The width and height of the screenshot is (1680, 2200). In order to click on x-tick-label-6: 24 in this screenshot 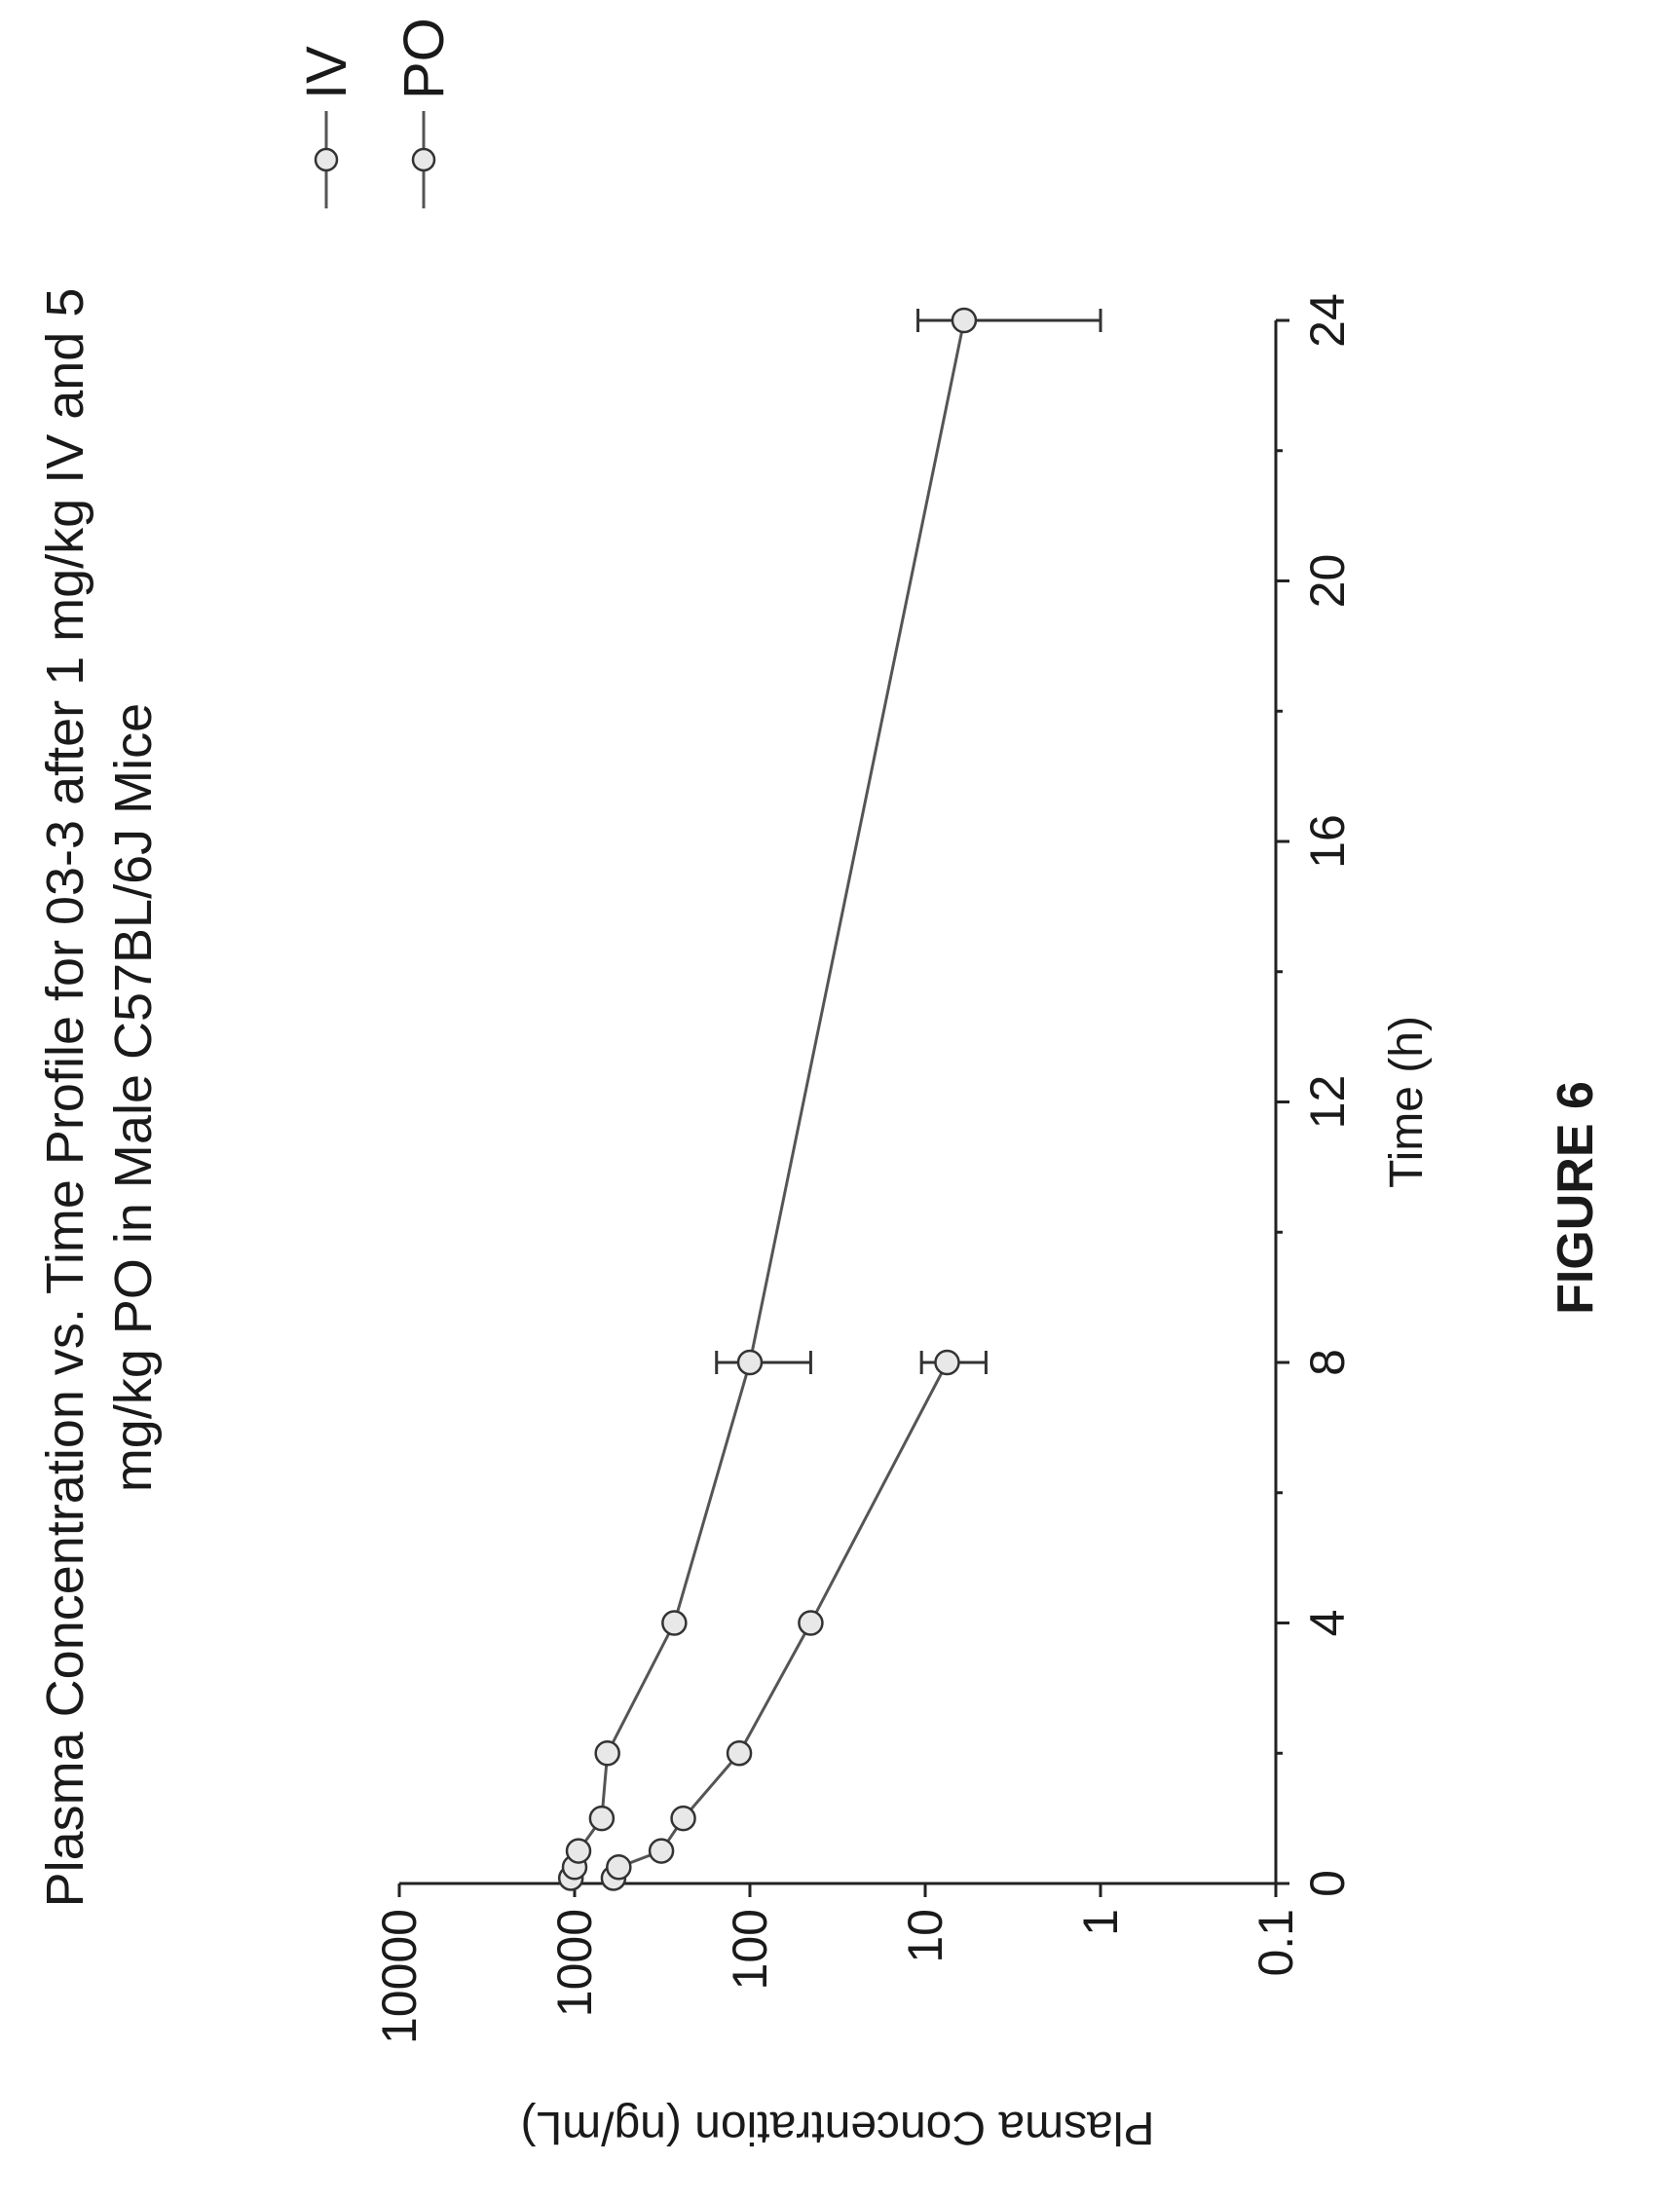, I will do `click(1327, 320)`.